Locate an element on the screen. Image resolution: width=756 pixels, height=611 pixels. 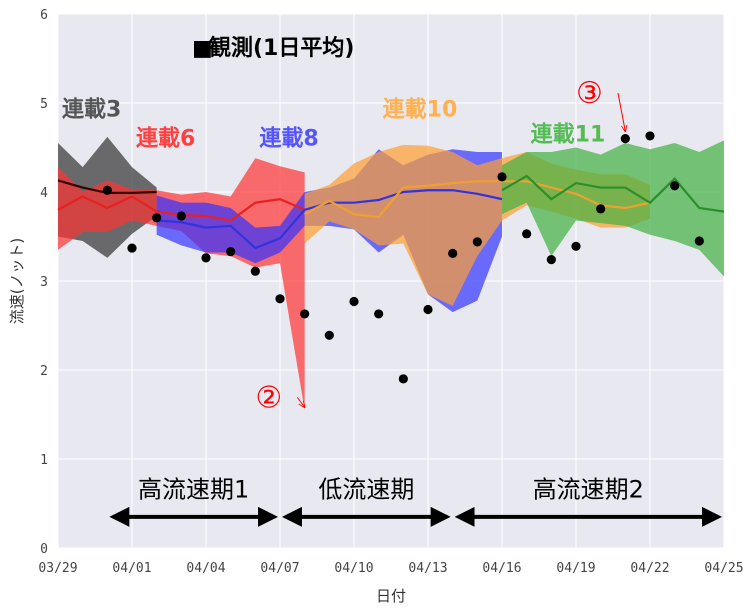
series-label: 連載3 is located at coordinates (91, 109).